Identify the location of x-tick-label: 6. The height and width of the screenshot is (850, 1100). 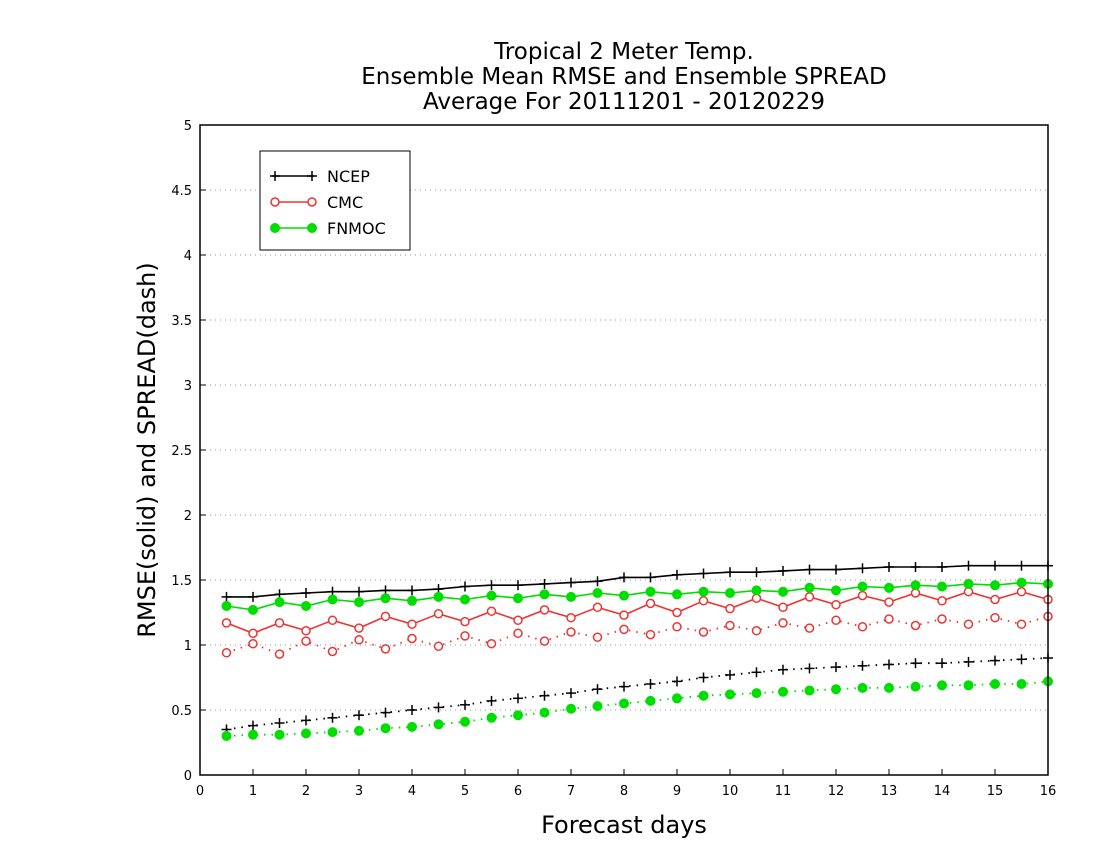
(518, 791).